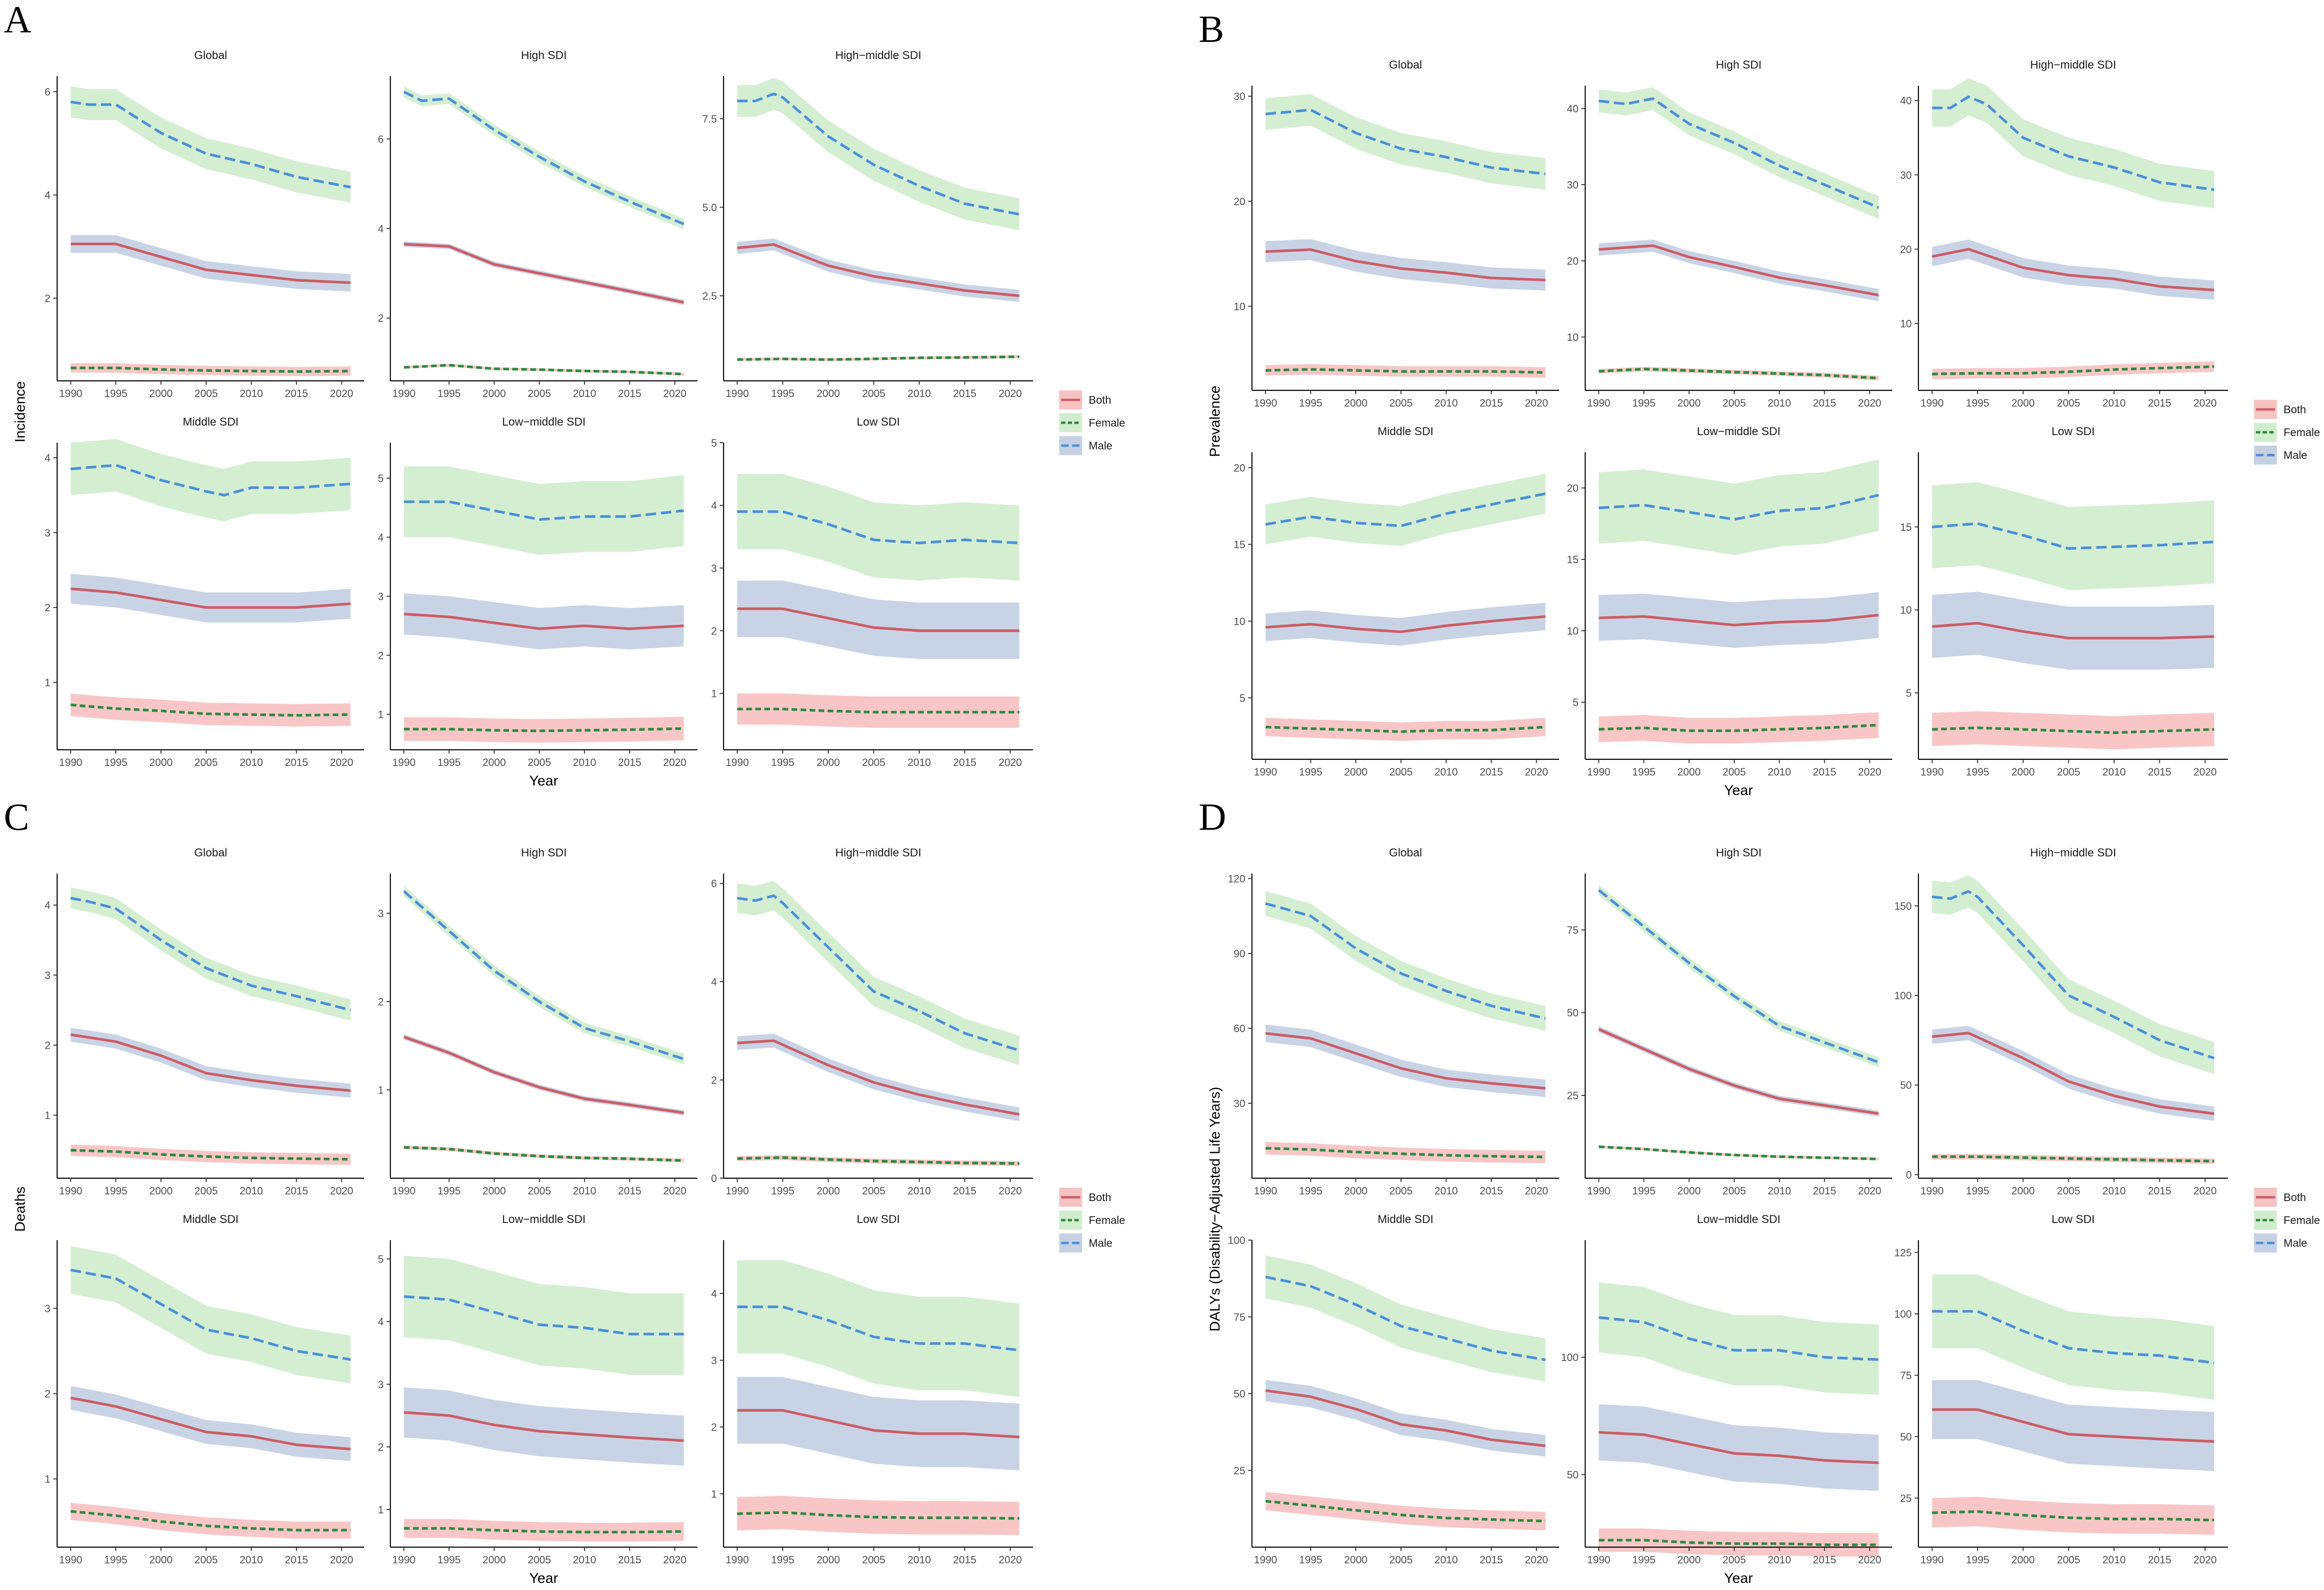 This screenshot has height=1590, width=2324. What do you see at coordinates (1211, 29) in the screenshot?
I see `panel-letter-B: B` at bounding box center [1211, 29].